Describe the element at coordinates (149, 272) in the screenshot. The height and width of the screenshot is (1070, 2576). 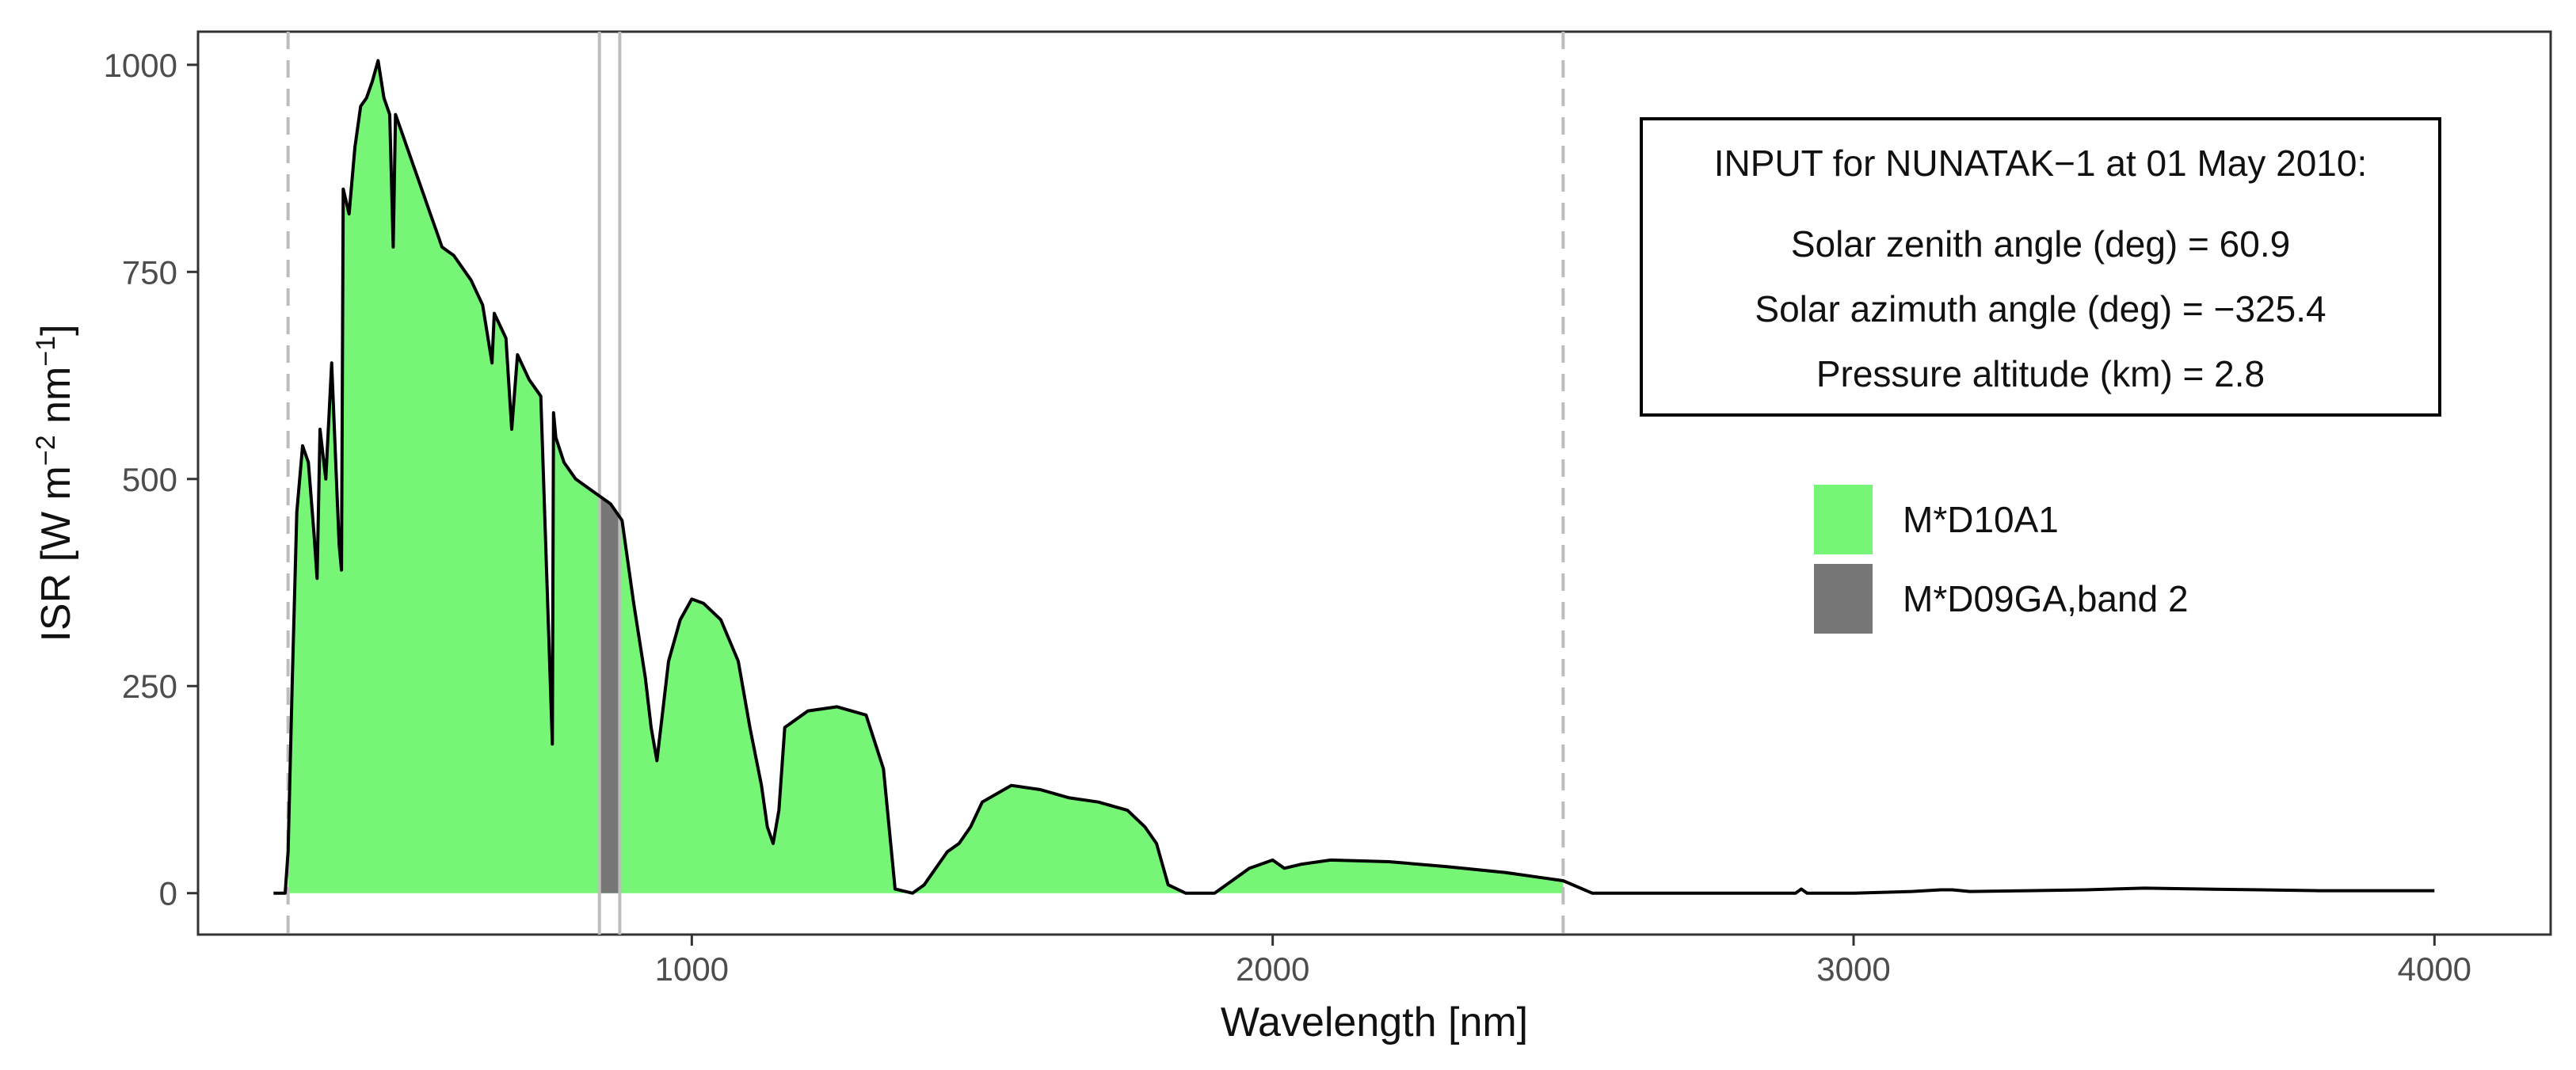
I see `y-tick-label-750: 750` at that location.